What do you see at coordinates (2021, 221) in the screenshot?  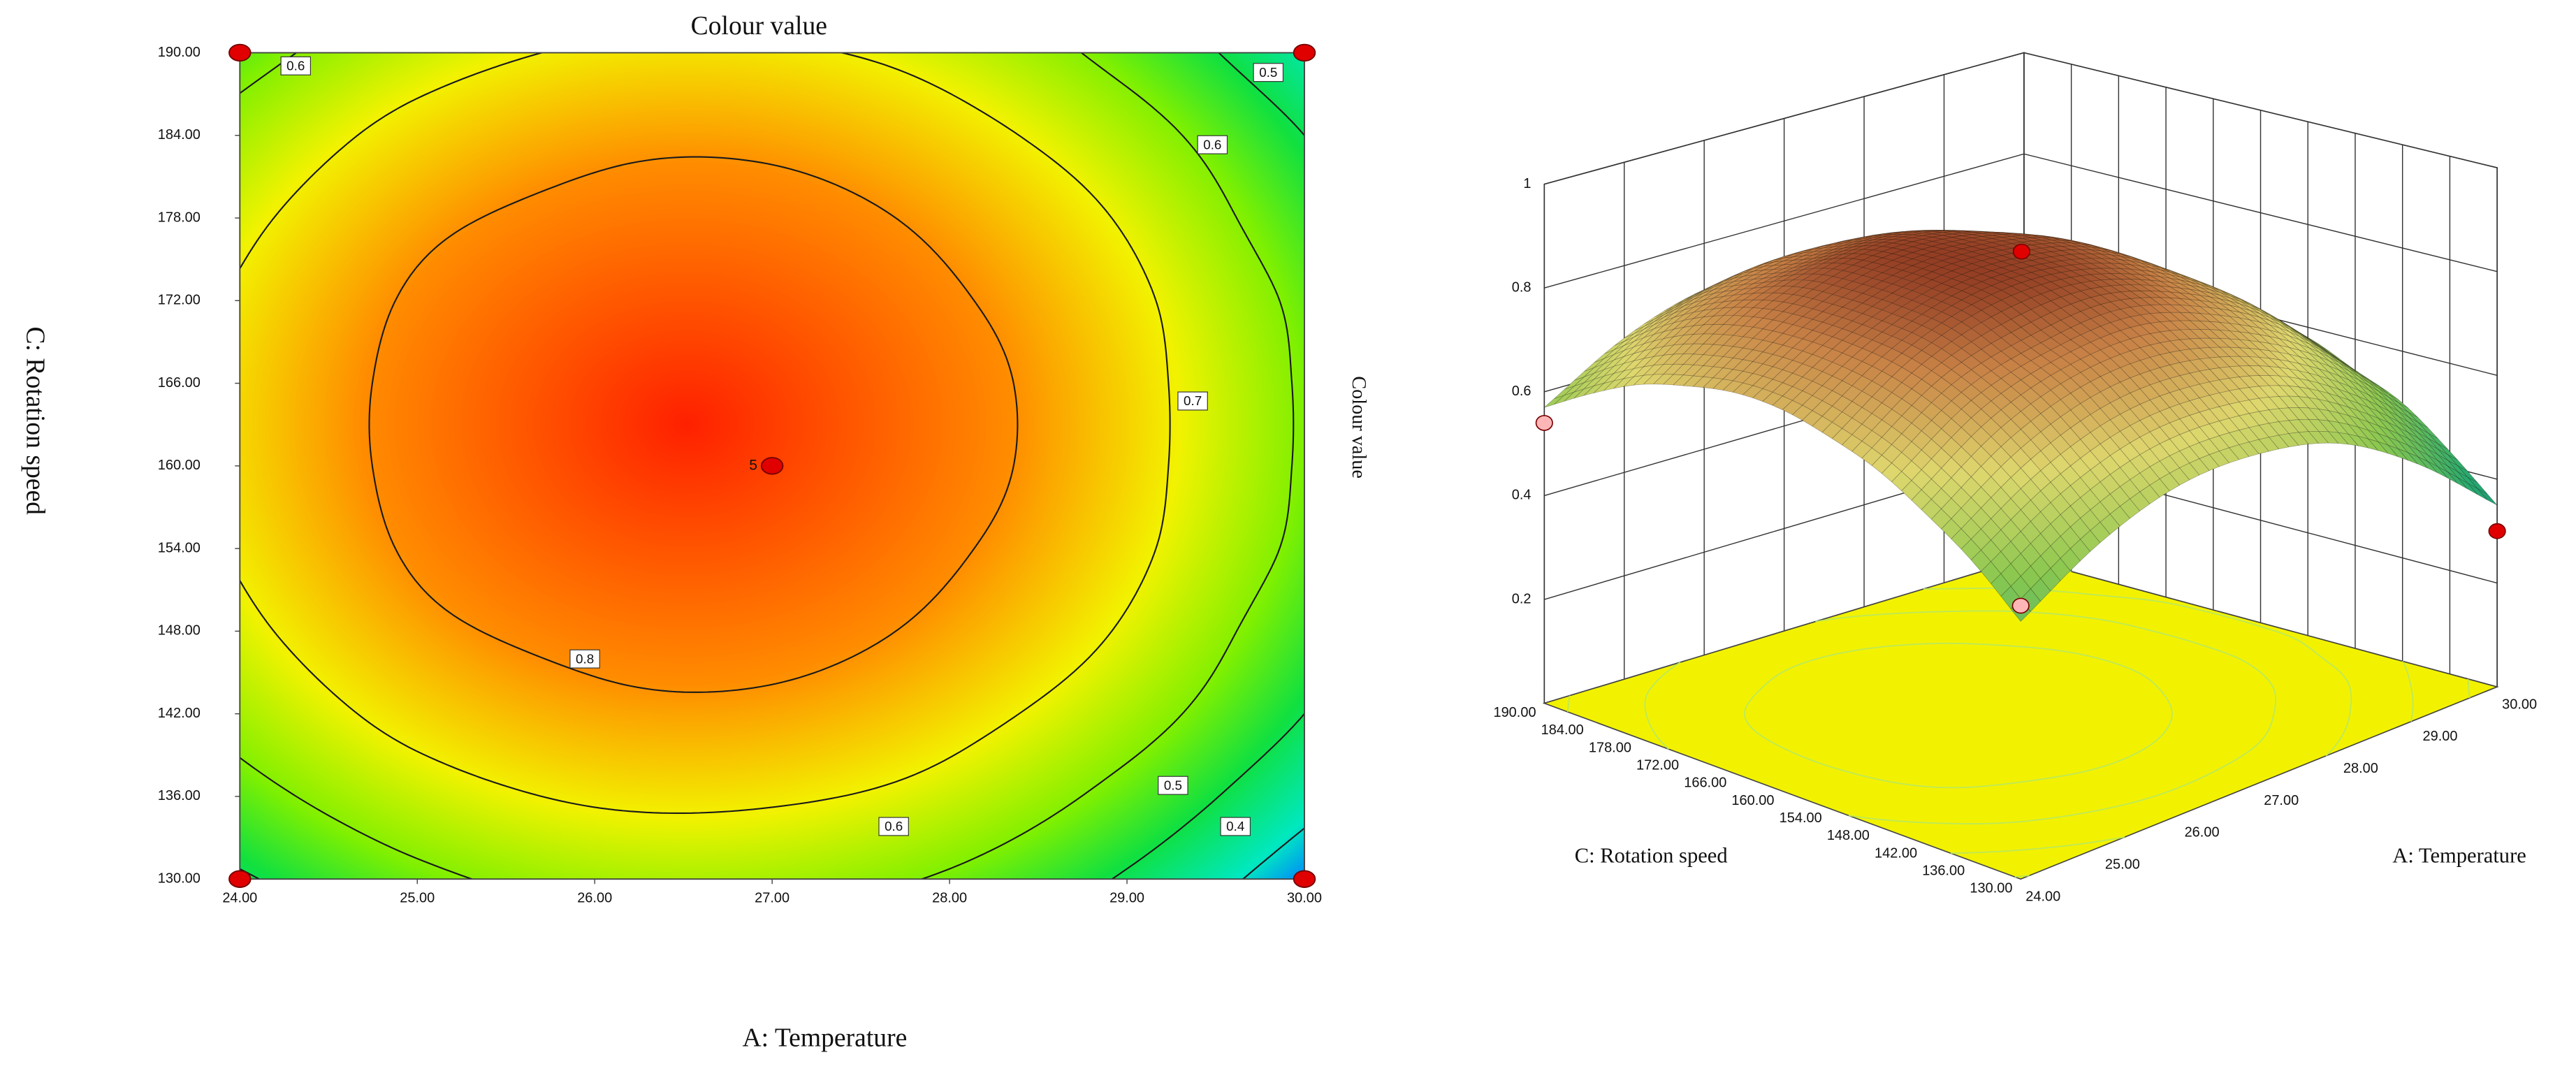 I see `wall-grid-line` at bounding box center [2021, 221].